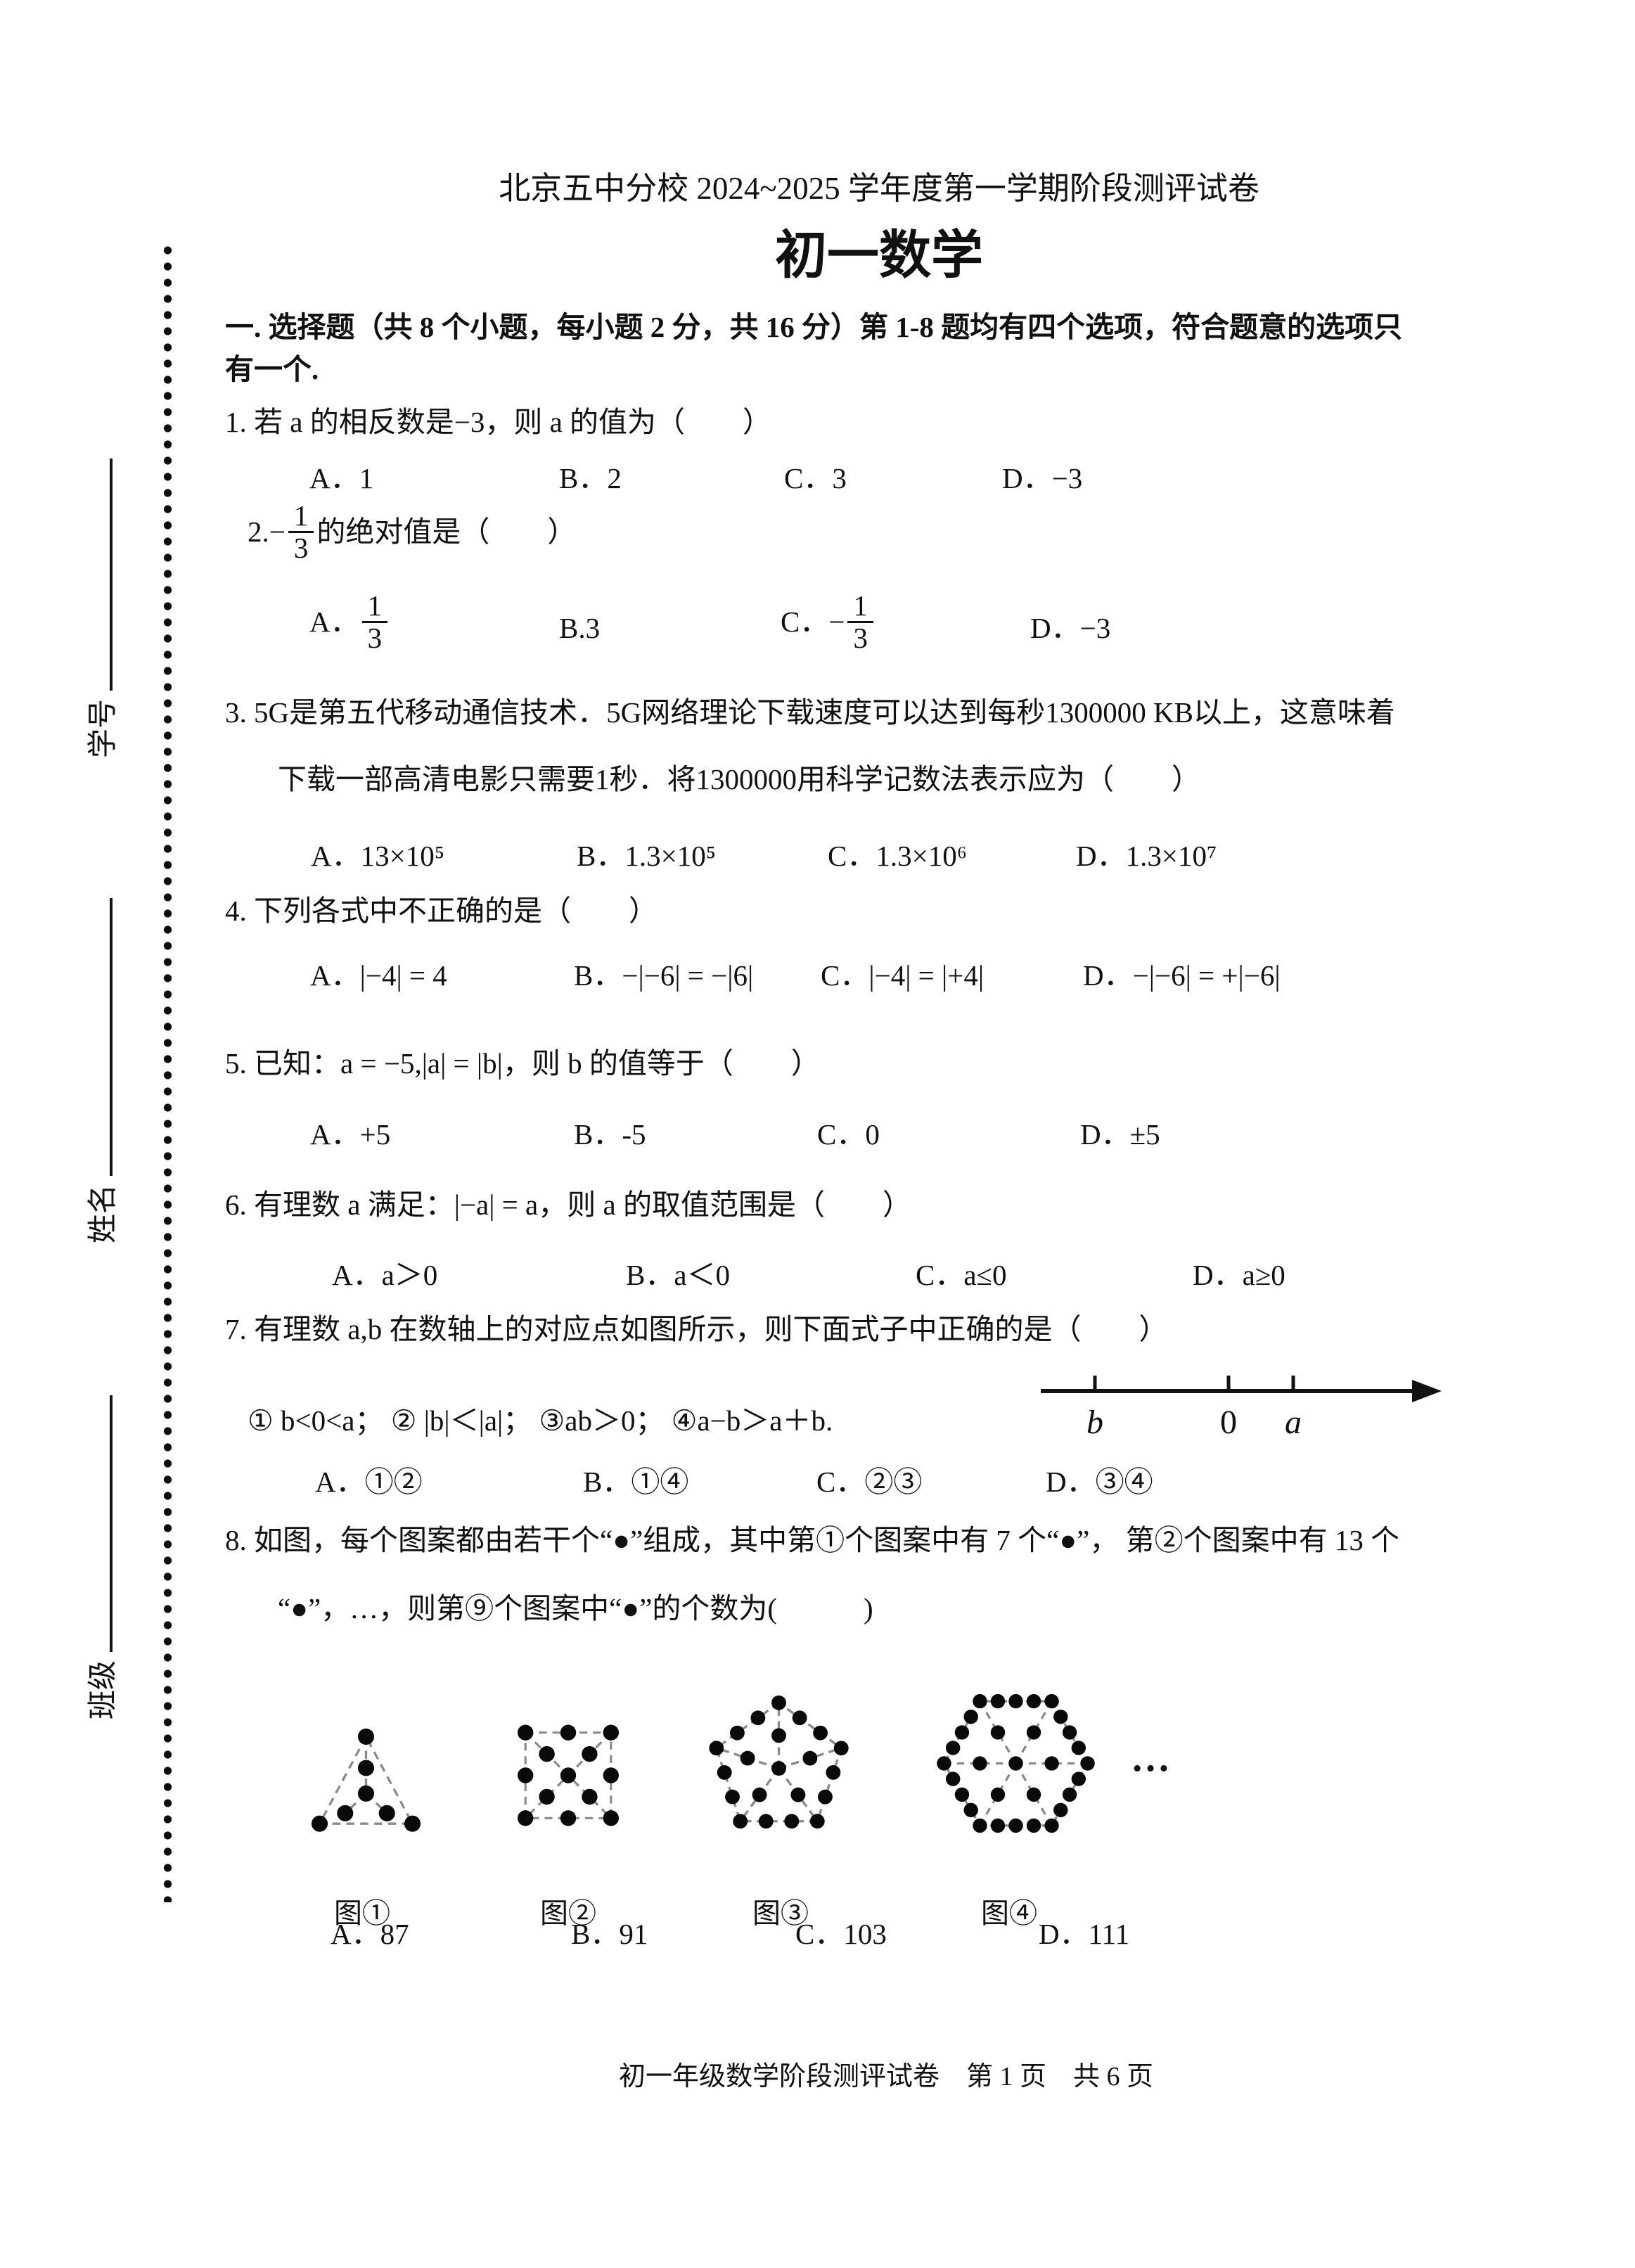 This screenshot has height=2268, width=1635. I want to click on q2-option-c: C． −1 3, so click(828, 621).